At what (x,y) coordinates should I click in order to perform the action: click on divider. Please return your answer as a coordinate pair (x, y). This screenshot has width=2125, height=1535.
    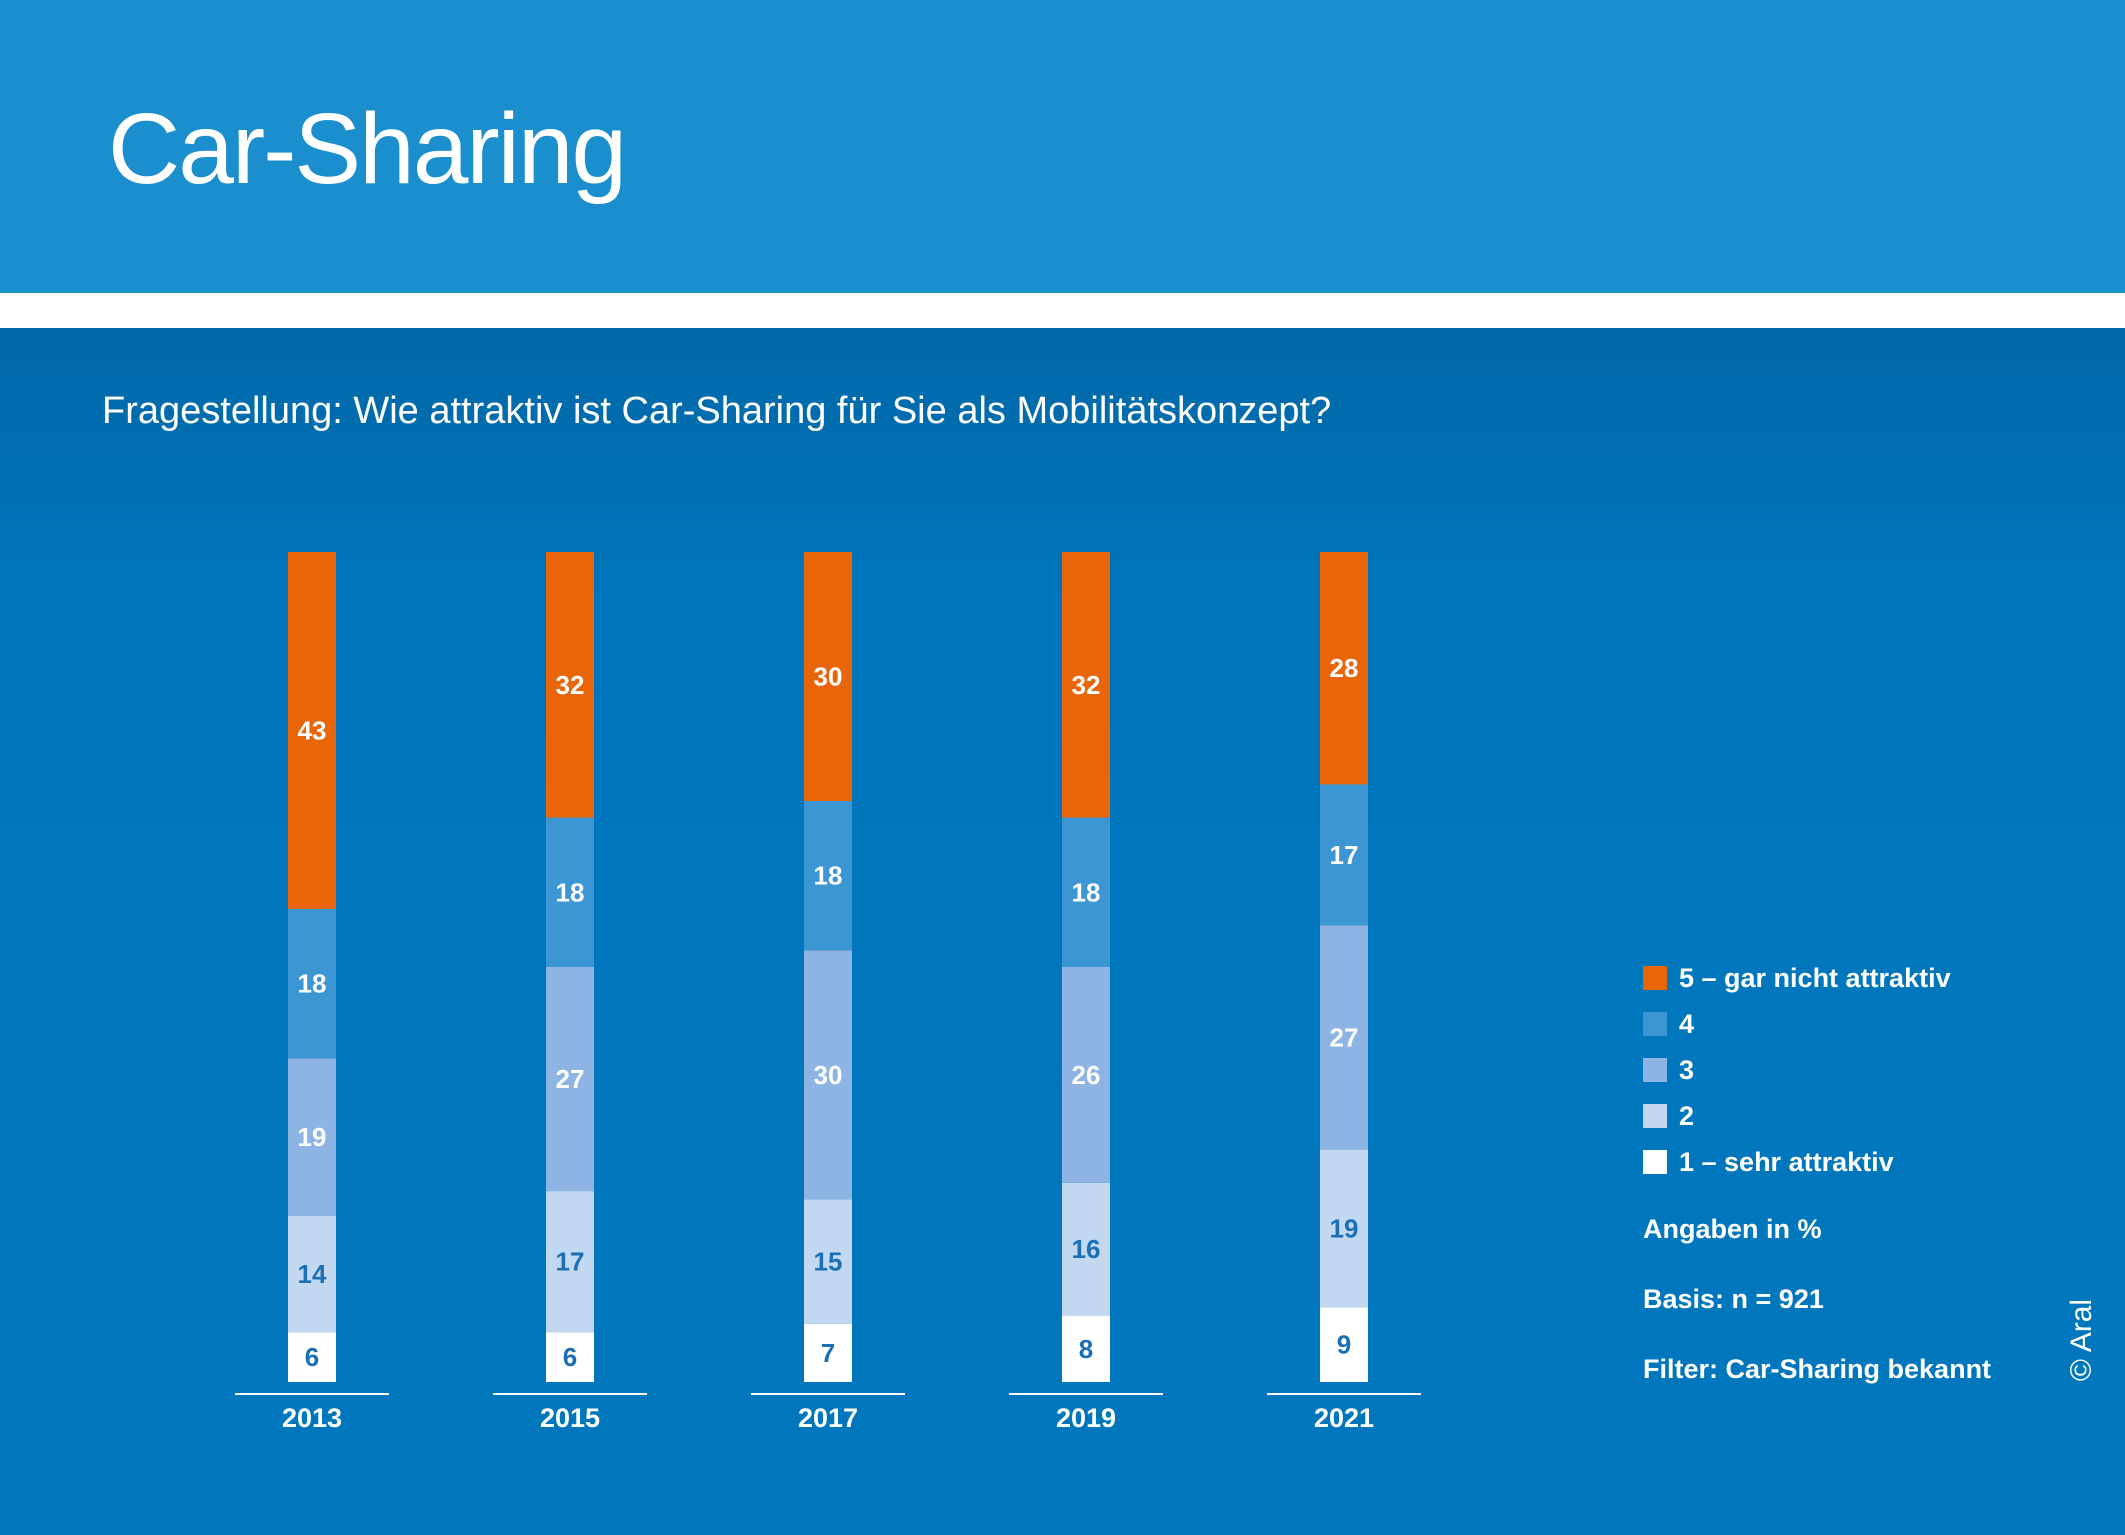
    Looking at the image, I should click on (1062, 310).